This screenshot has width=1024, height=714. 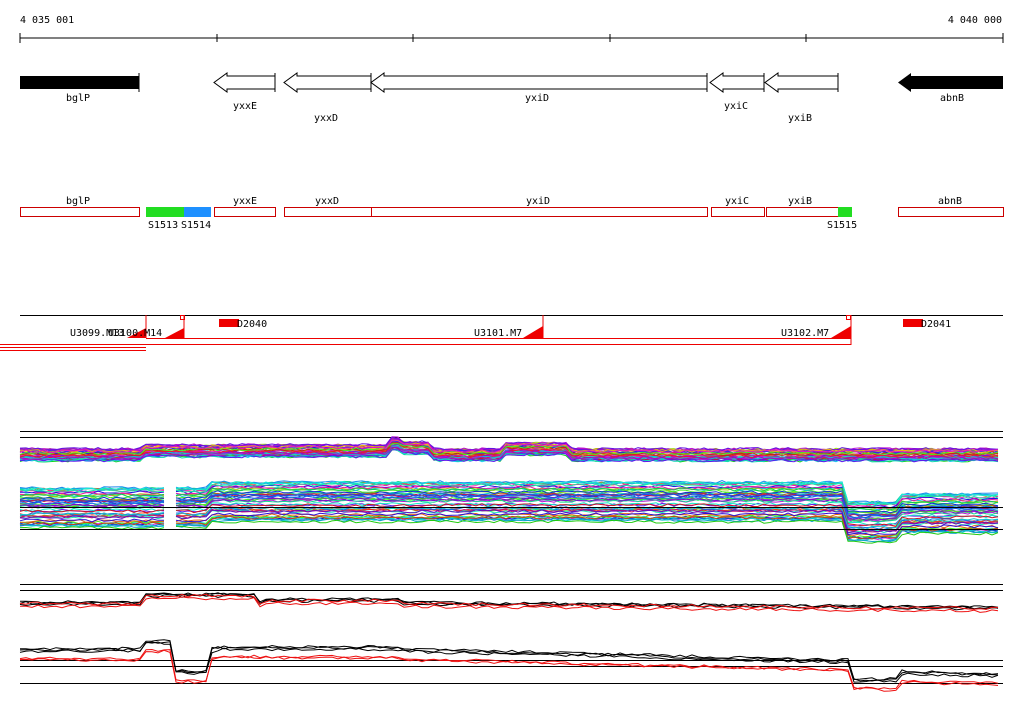 What do you see at coordinates (196, 225) in the screenshot?
I see `segment-label-S1514: S1514` at bounding box center [196, 225].